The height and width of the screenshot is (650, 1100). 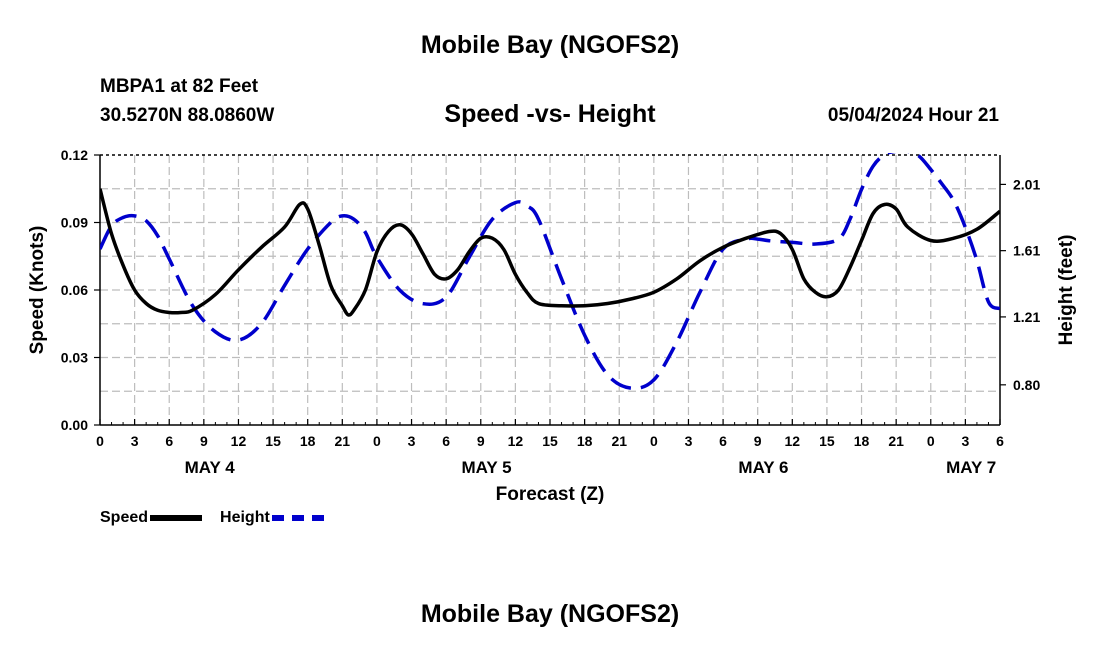 What do you see at coordinates (74, 425) in the screenshot?
I see `y-left-tick-label: 0.00` at bounding box center [74, 425].